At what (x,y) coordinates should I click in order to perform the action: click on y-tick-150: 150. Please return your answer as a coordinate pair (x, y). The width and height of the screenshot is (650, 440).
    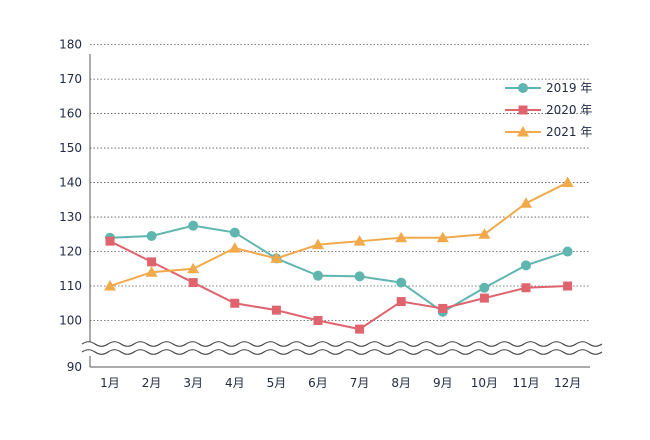
    Looking at the image, I should click on (70, 148).